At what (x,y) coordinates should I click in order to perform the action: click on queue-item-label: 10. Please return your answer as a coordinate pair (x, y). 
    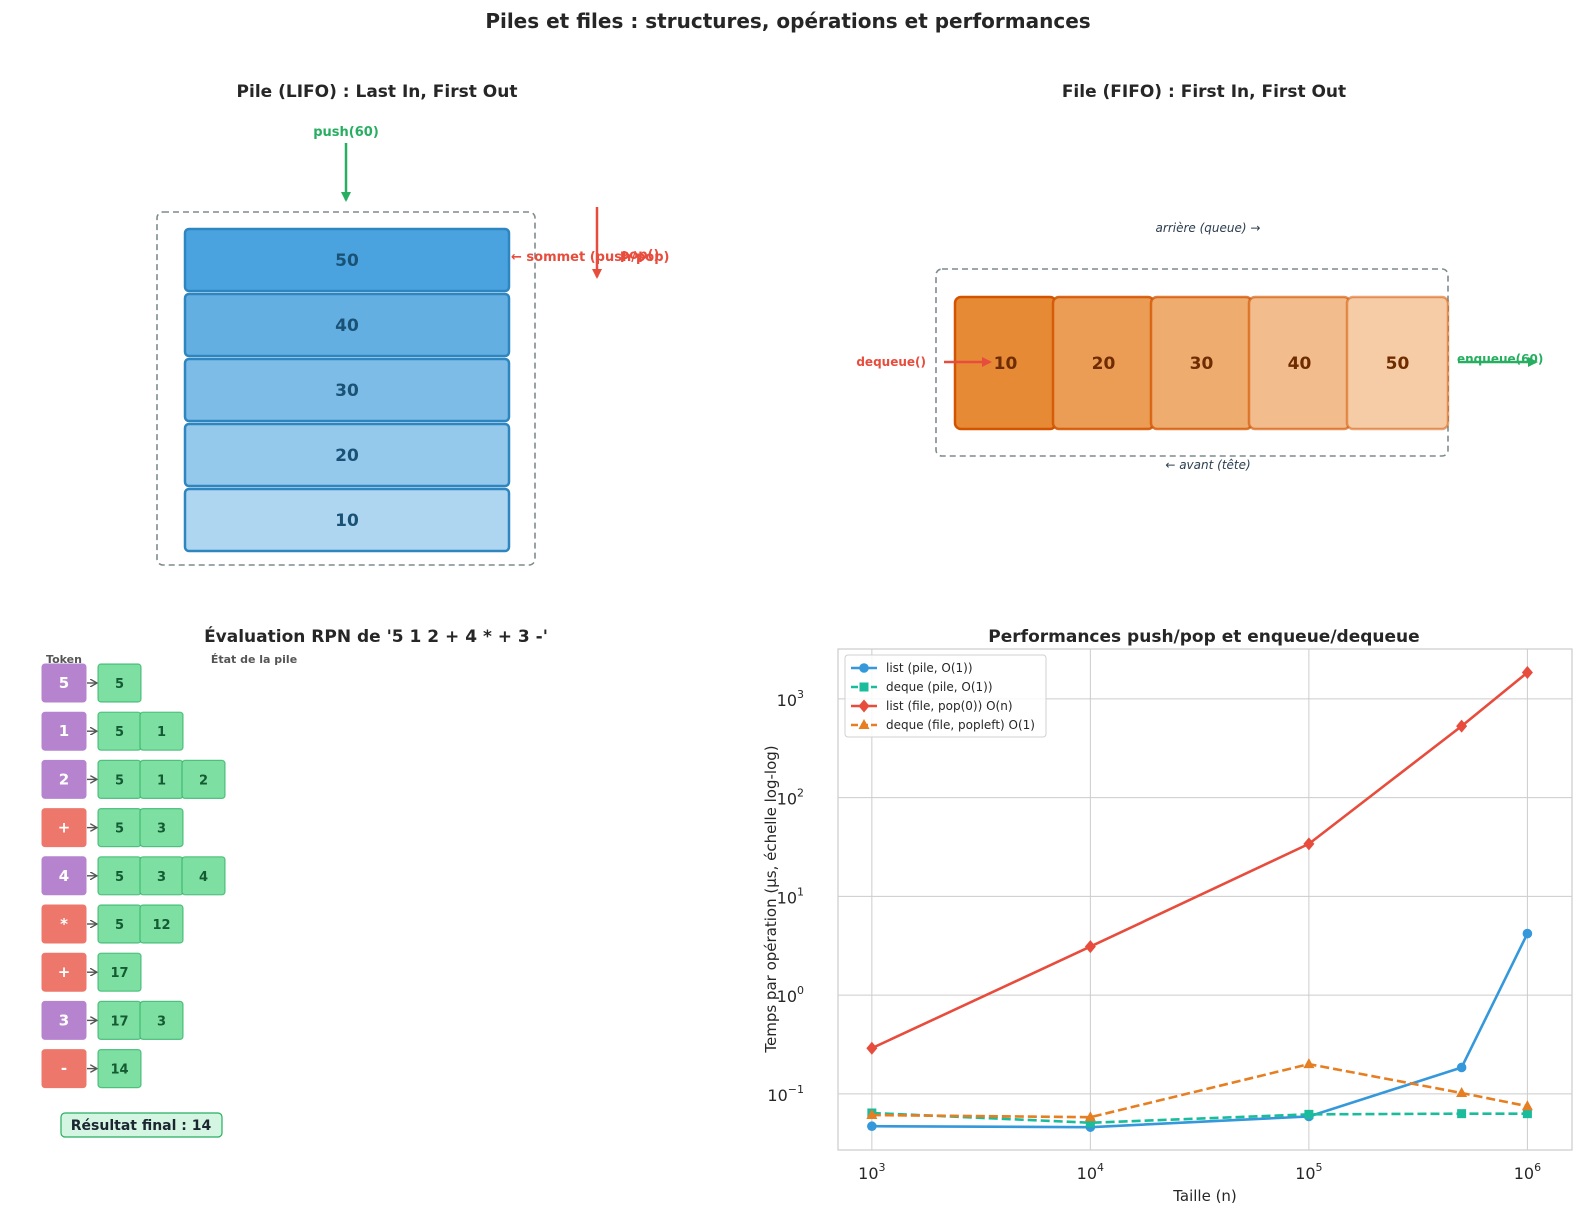
    Looking at the image, I should click on (1006, 364).